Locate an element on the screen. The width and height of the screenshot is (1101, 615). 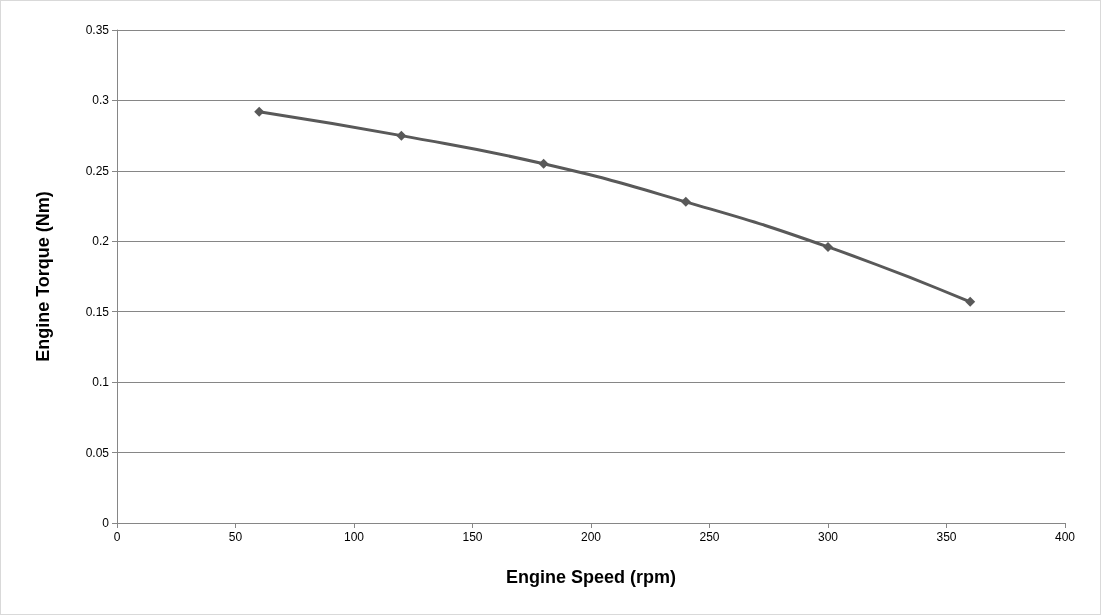
y-axis-title: Engine Torque (Nm) is located at coordinates (43, 276).